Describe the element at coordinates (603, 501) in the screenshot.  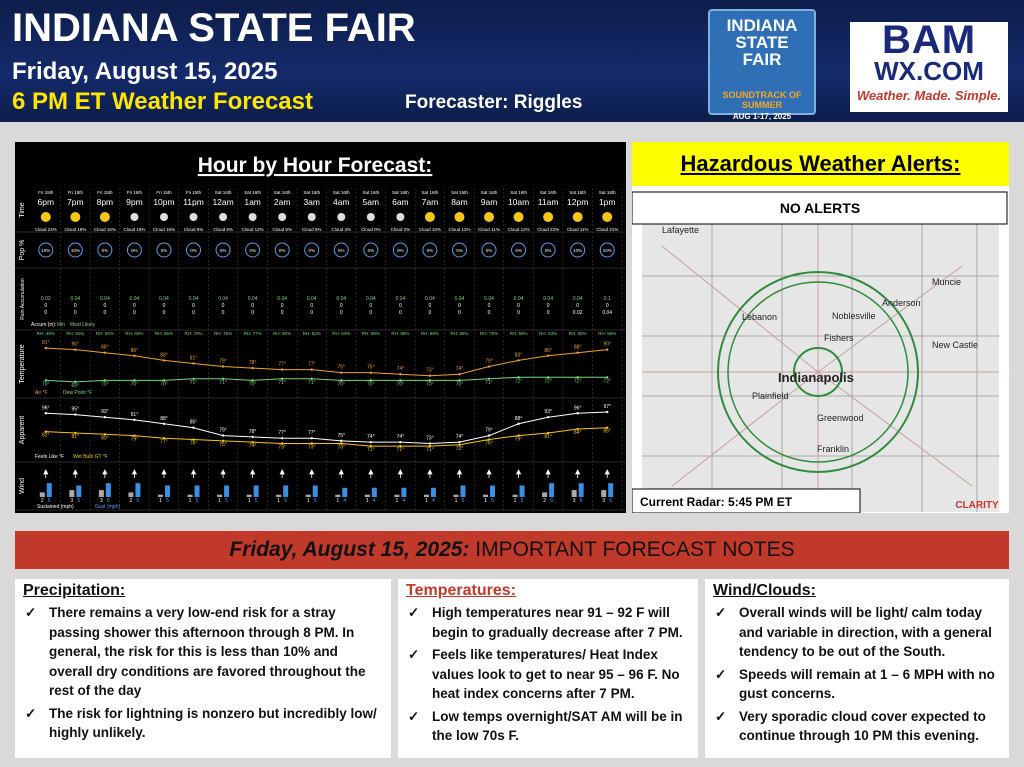
I see `sustained-label: 3` at that location.